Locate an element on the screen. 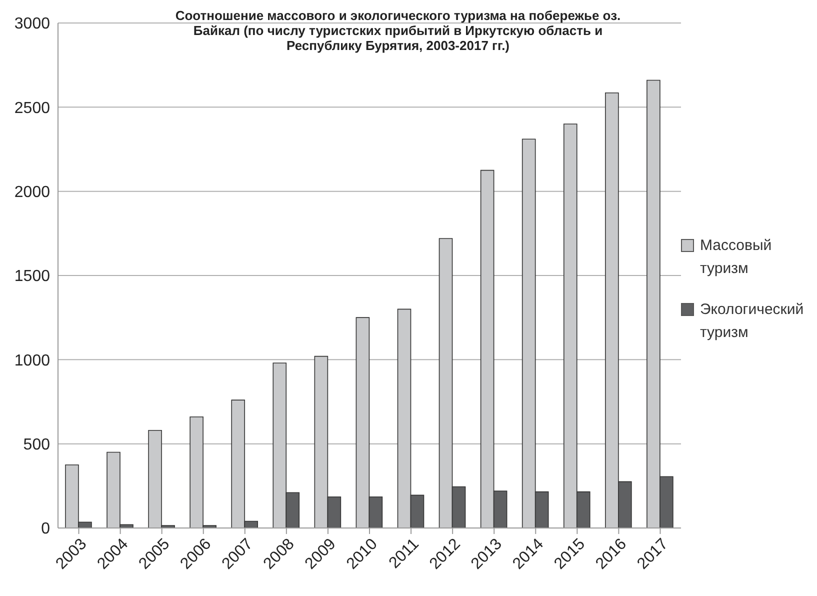 Image resolution: width=817 pixels, height=596 pixels. y-tick-label: 3000 is located at coordinates (32, 24).